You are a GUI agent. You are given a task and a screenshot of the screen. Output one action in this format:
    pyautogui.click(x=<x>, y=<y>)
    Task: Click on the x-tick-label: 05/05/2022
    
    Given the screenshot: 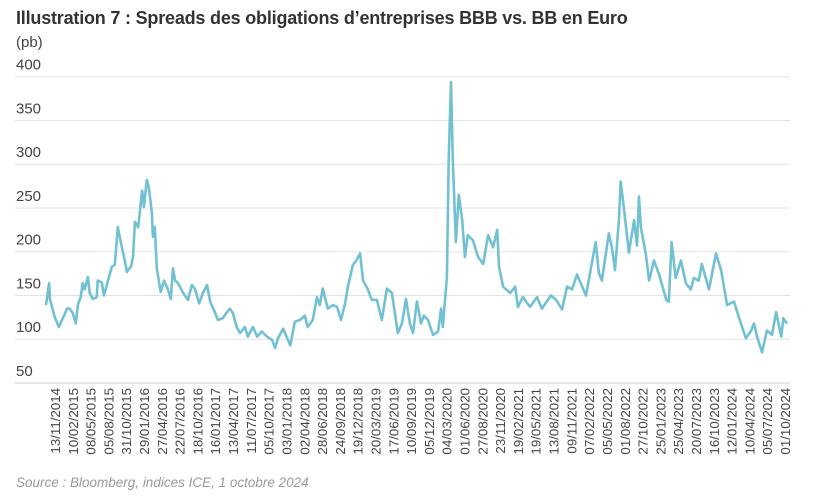 What is the action you would take?
    pyautogui.click(x=607, y=421)
    